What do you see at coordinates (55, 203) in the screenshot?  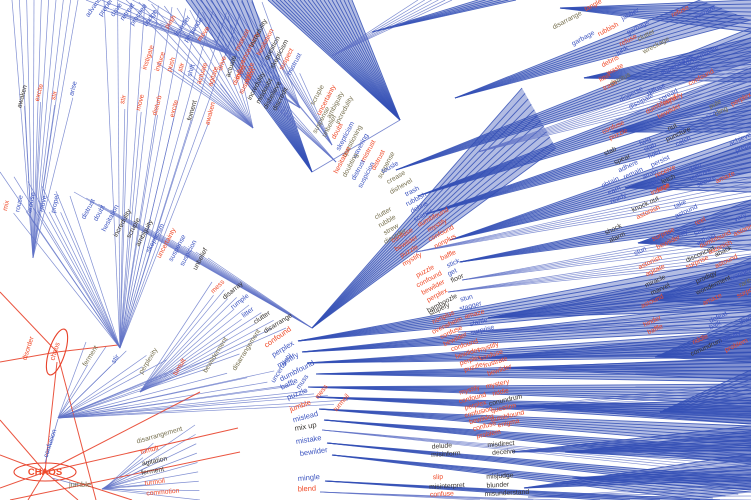 I see `word-label: propel` at bounding box center [55, 203].